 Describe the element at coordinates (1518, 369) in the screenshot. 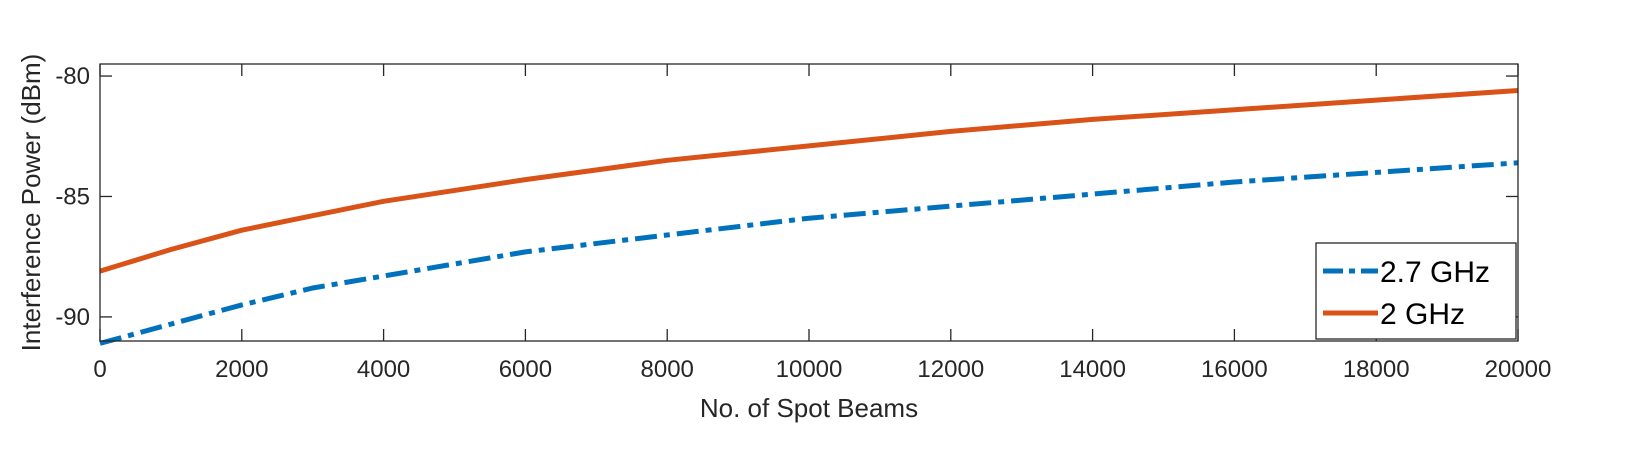

I see `x-tick-label: 20000` at that location.